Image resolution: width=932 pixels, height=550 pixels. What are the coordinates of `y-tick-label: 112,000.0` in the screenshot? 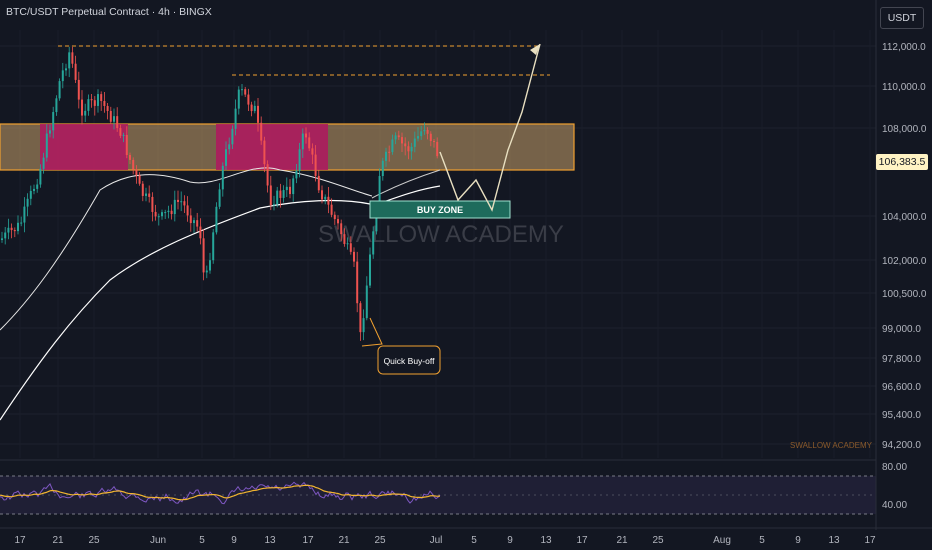 It's located at (904, 47).